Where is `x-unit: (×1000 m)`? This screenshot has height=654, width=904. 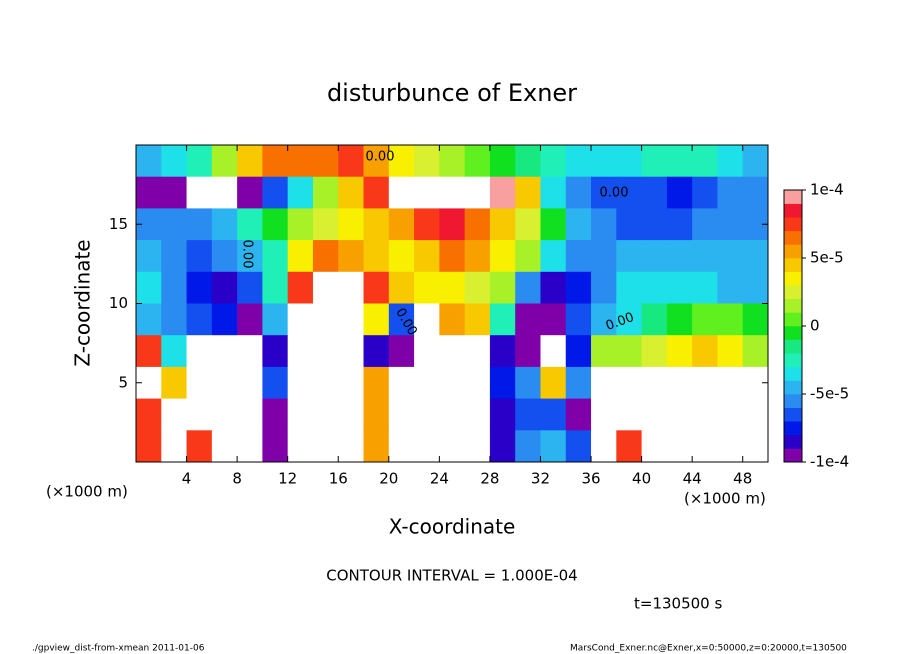 x-unit: (×1000 m) is located at coordinates (725, 499).